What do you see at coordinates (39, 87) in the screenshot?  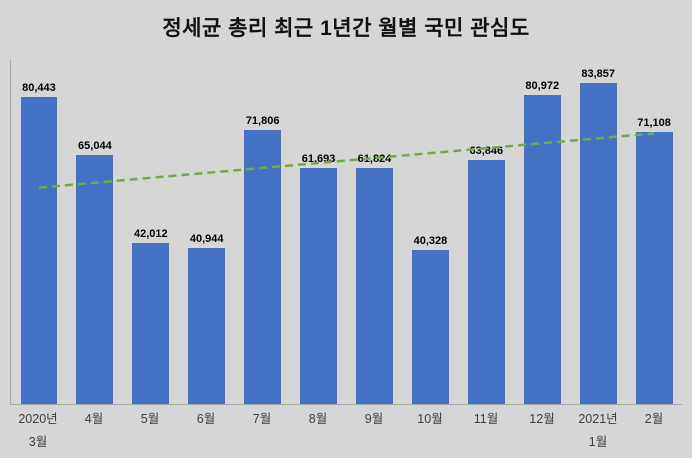 I see `bar-value-label: 80,443` at bounding box center [39, 87].